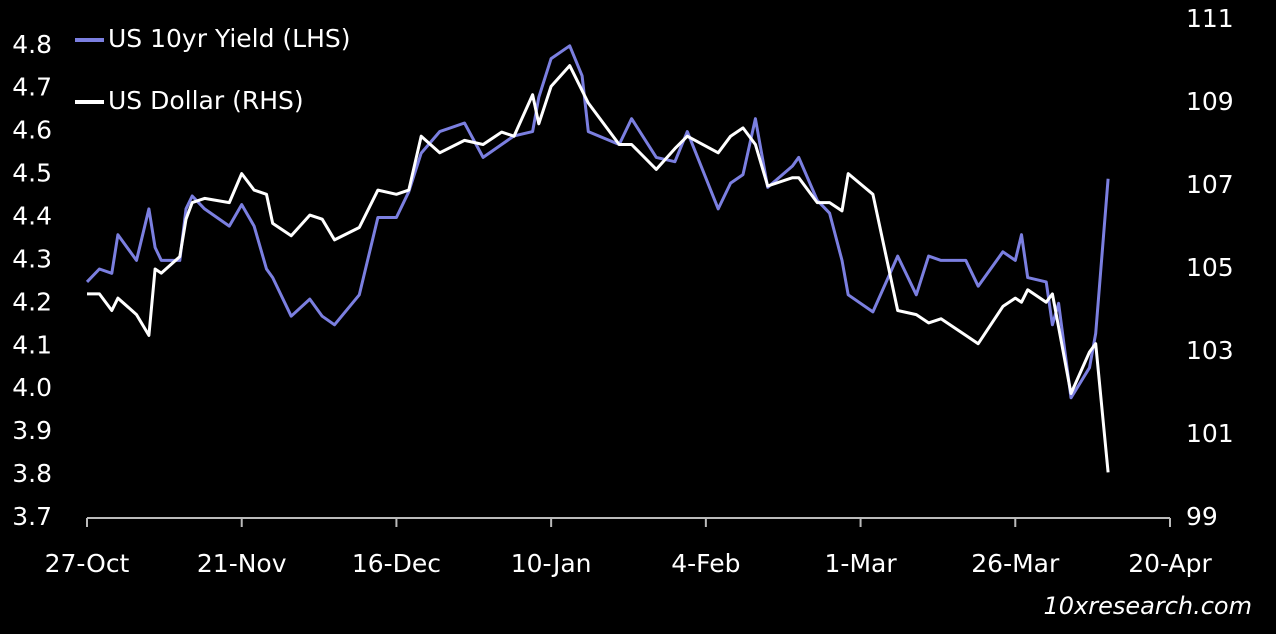  What do you see at coordinates (1210, 184) in the screenshot?
I see `y2-tick-label: 107` at bounding box center [1210, 184].